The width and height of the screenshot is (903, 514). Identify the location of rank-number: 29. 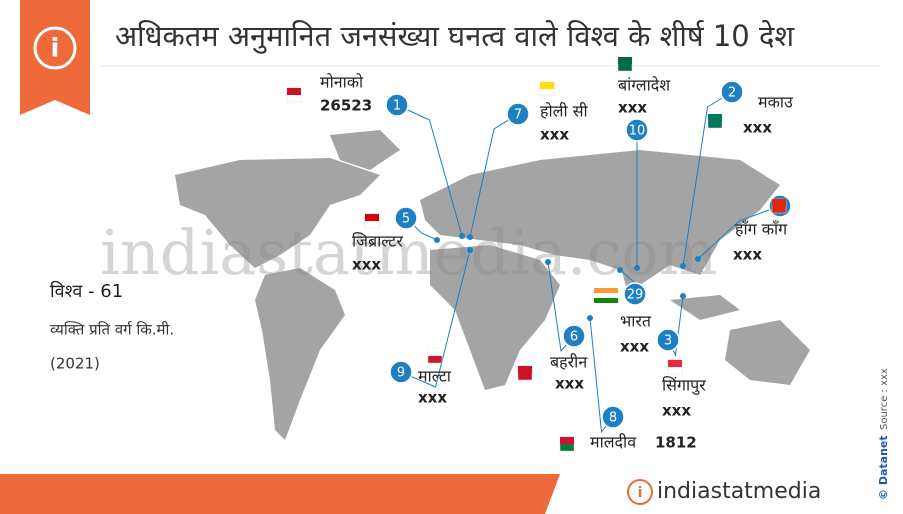
(635, 295).